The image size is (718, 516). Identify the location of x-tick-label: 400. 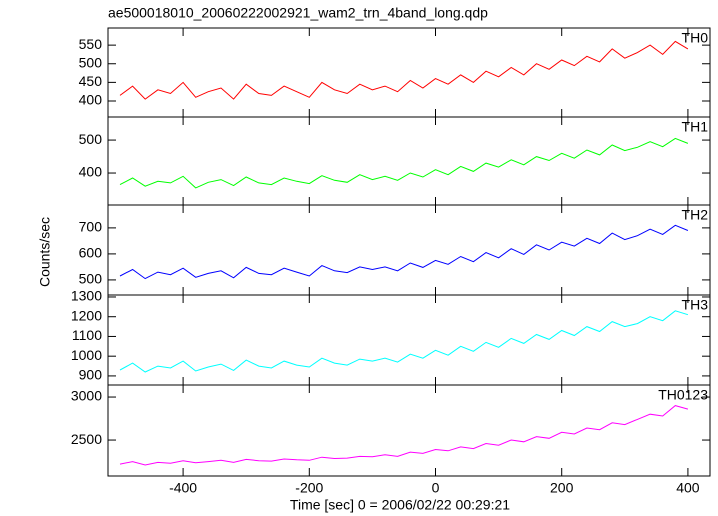
(688, 488).